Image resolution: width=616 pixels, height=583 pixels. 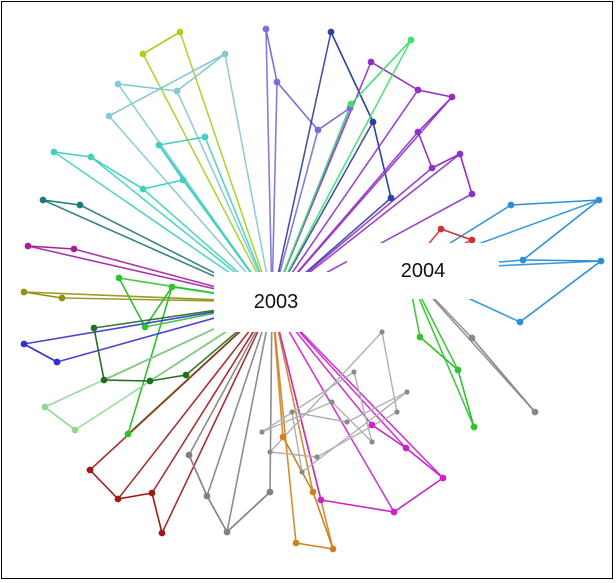 What do you see at coordinates (423, 270) in the screenshot?
I see `hub-label-2004: 2004` at bounding box center [423, 270].